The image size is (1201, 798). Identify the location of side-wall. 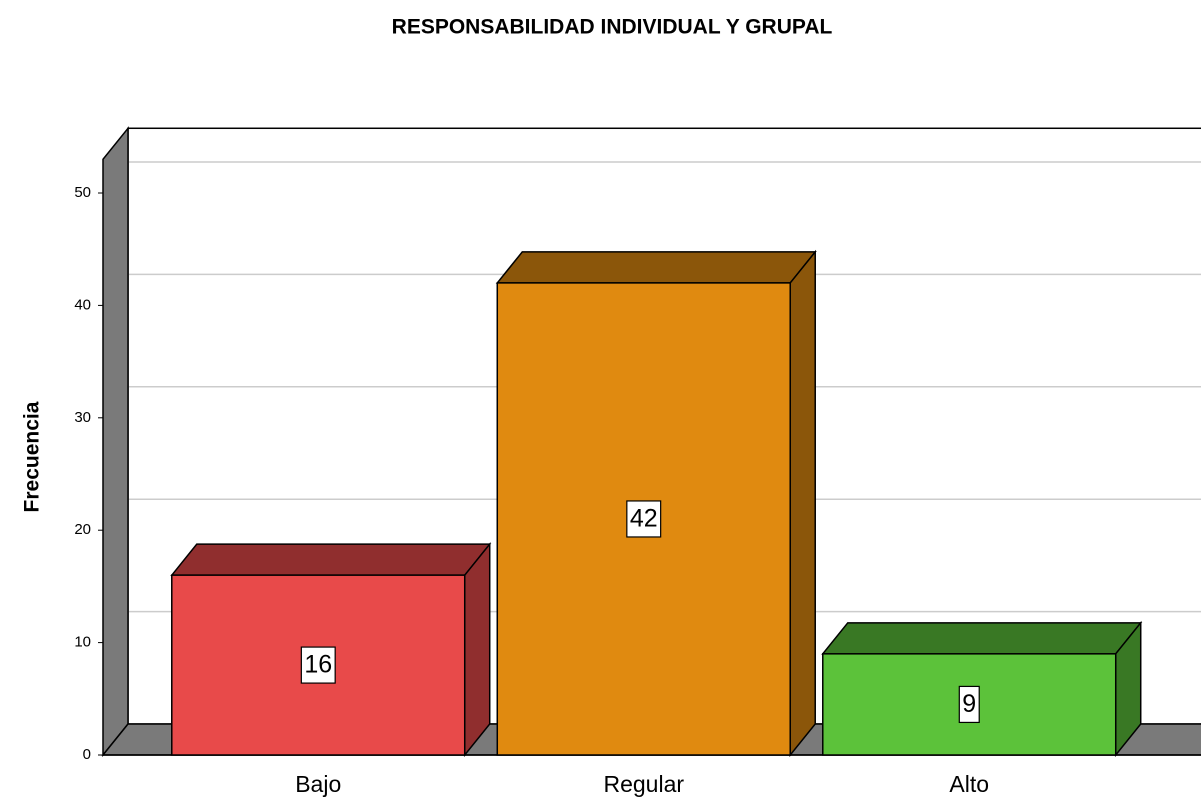
(115, 442).